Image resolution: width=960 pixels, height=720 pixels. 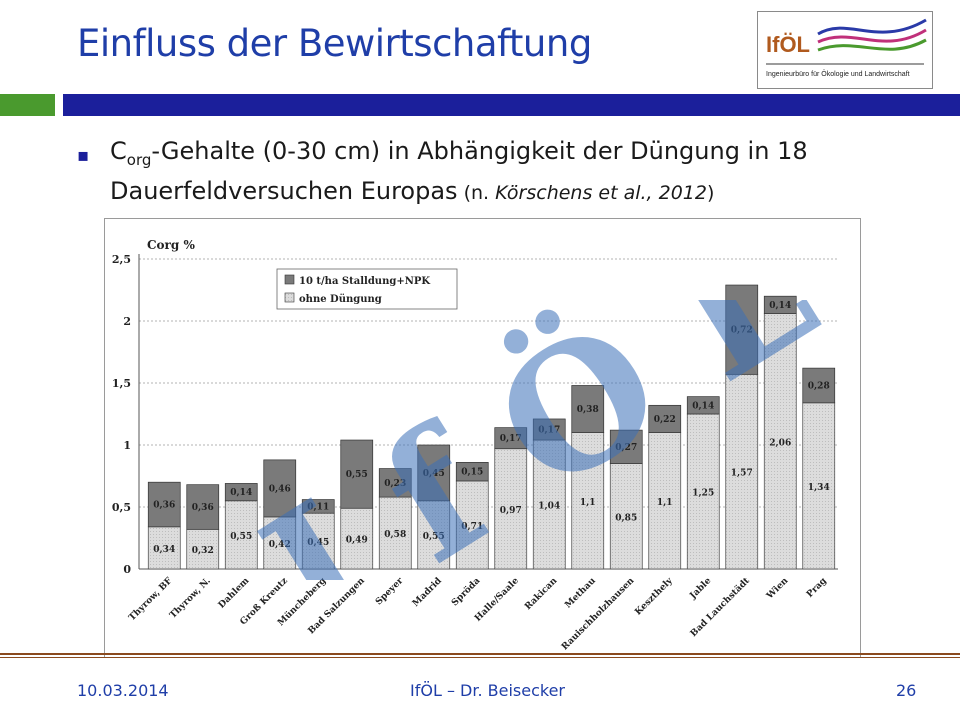 I want to click on y-tick-label: 1,5, so click(x=121, y=383).